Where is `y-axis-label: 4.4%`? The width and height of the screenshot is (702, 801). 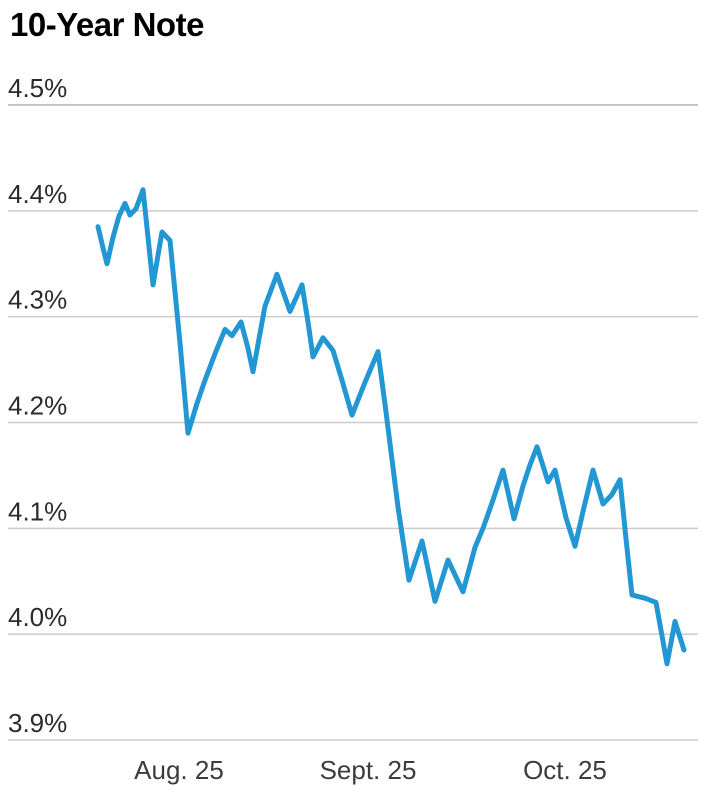
y-axis-label: 4.4% is located at coordinates (37, 194).